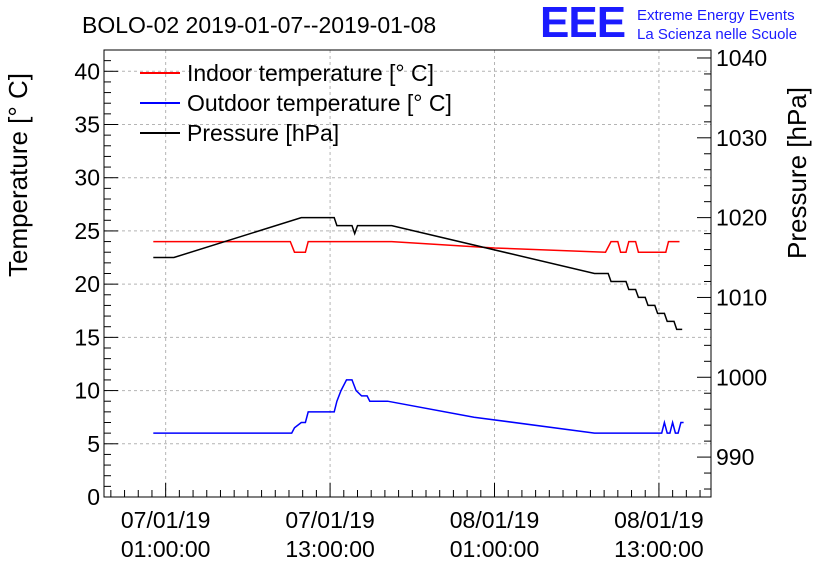  I want to click on right-tick-label: 1010, so click(741, 297).